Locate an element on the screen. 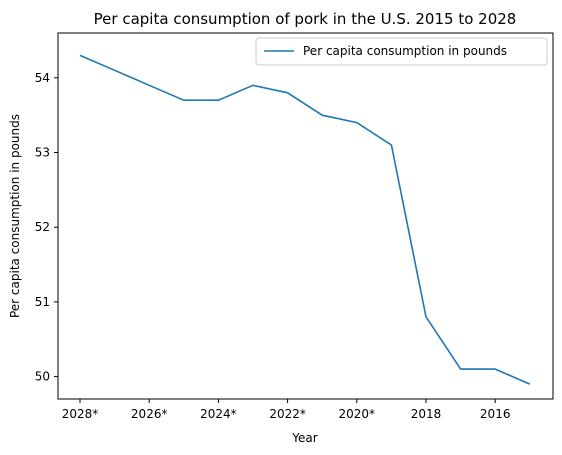 The image size is (562, 455). x-tick-label: 2016 is located at coordinates (495, 414).